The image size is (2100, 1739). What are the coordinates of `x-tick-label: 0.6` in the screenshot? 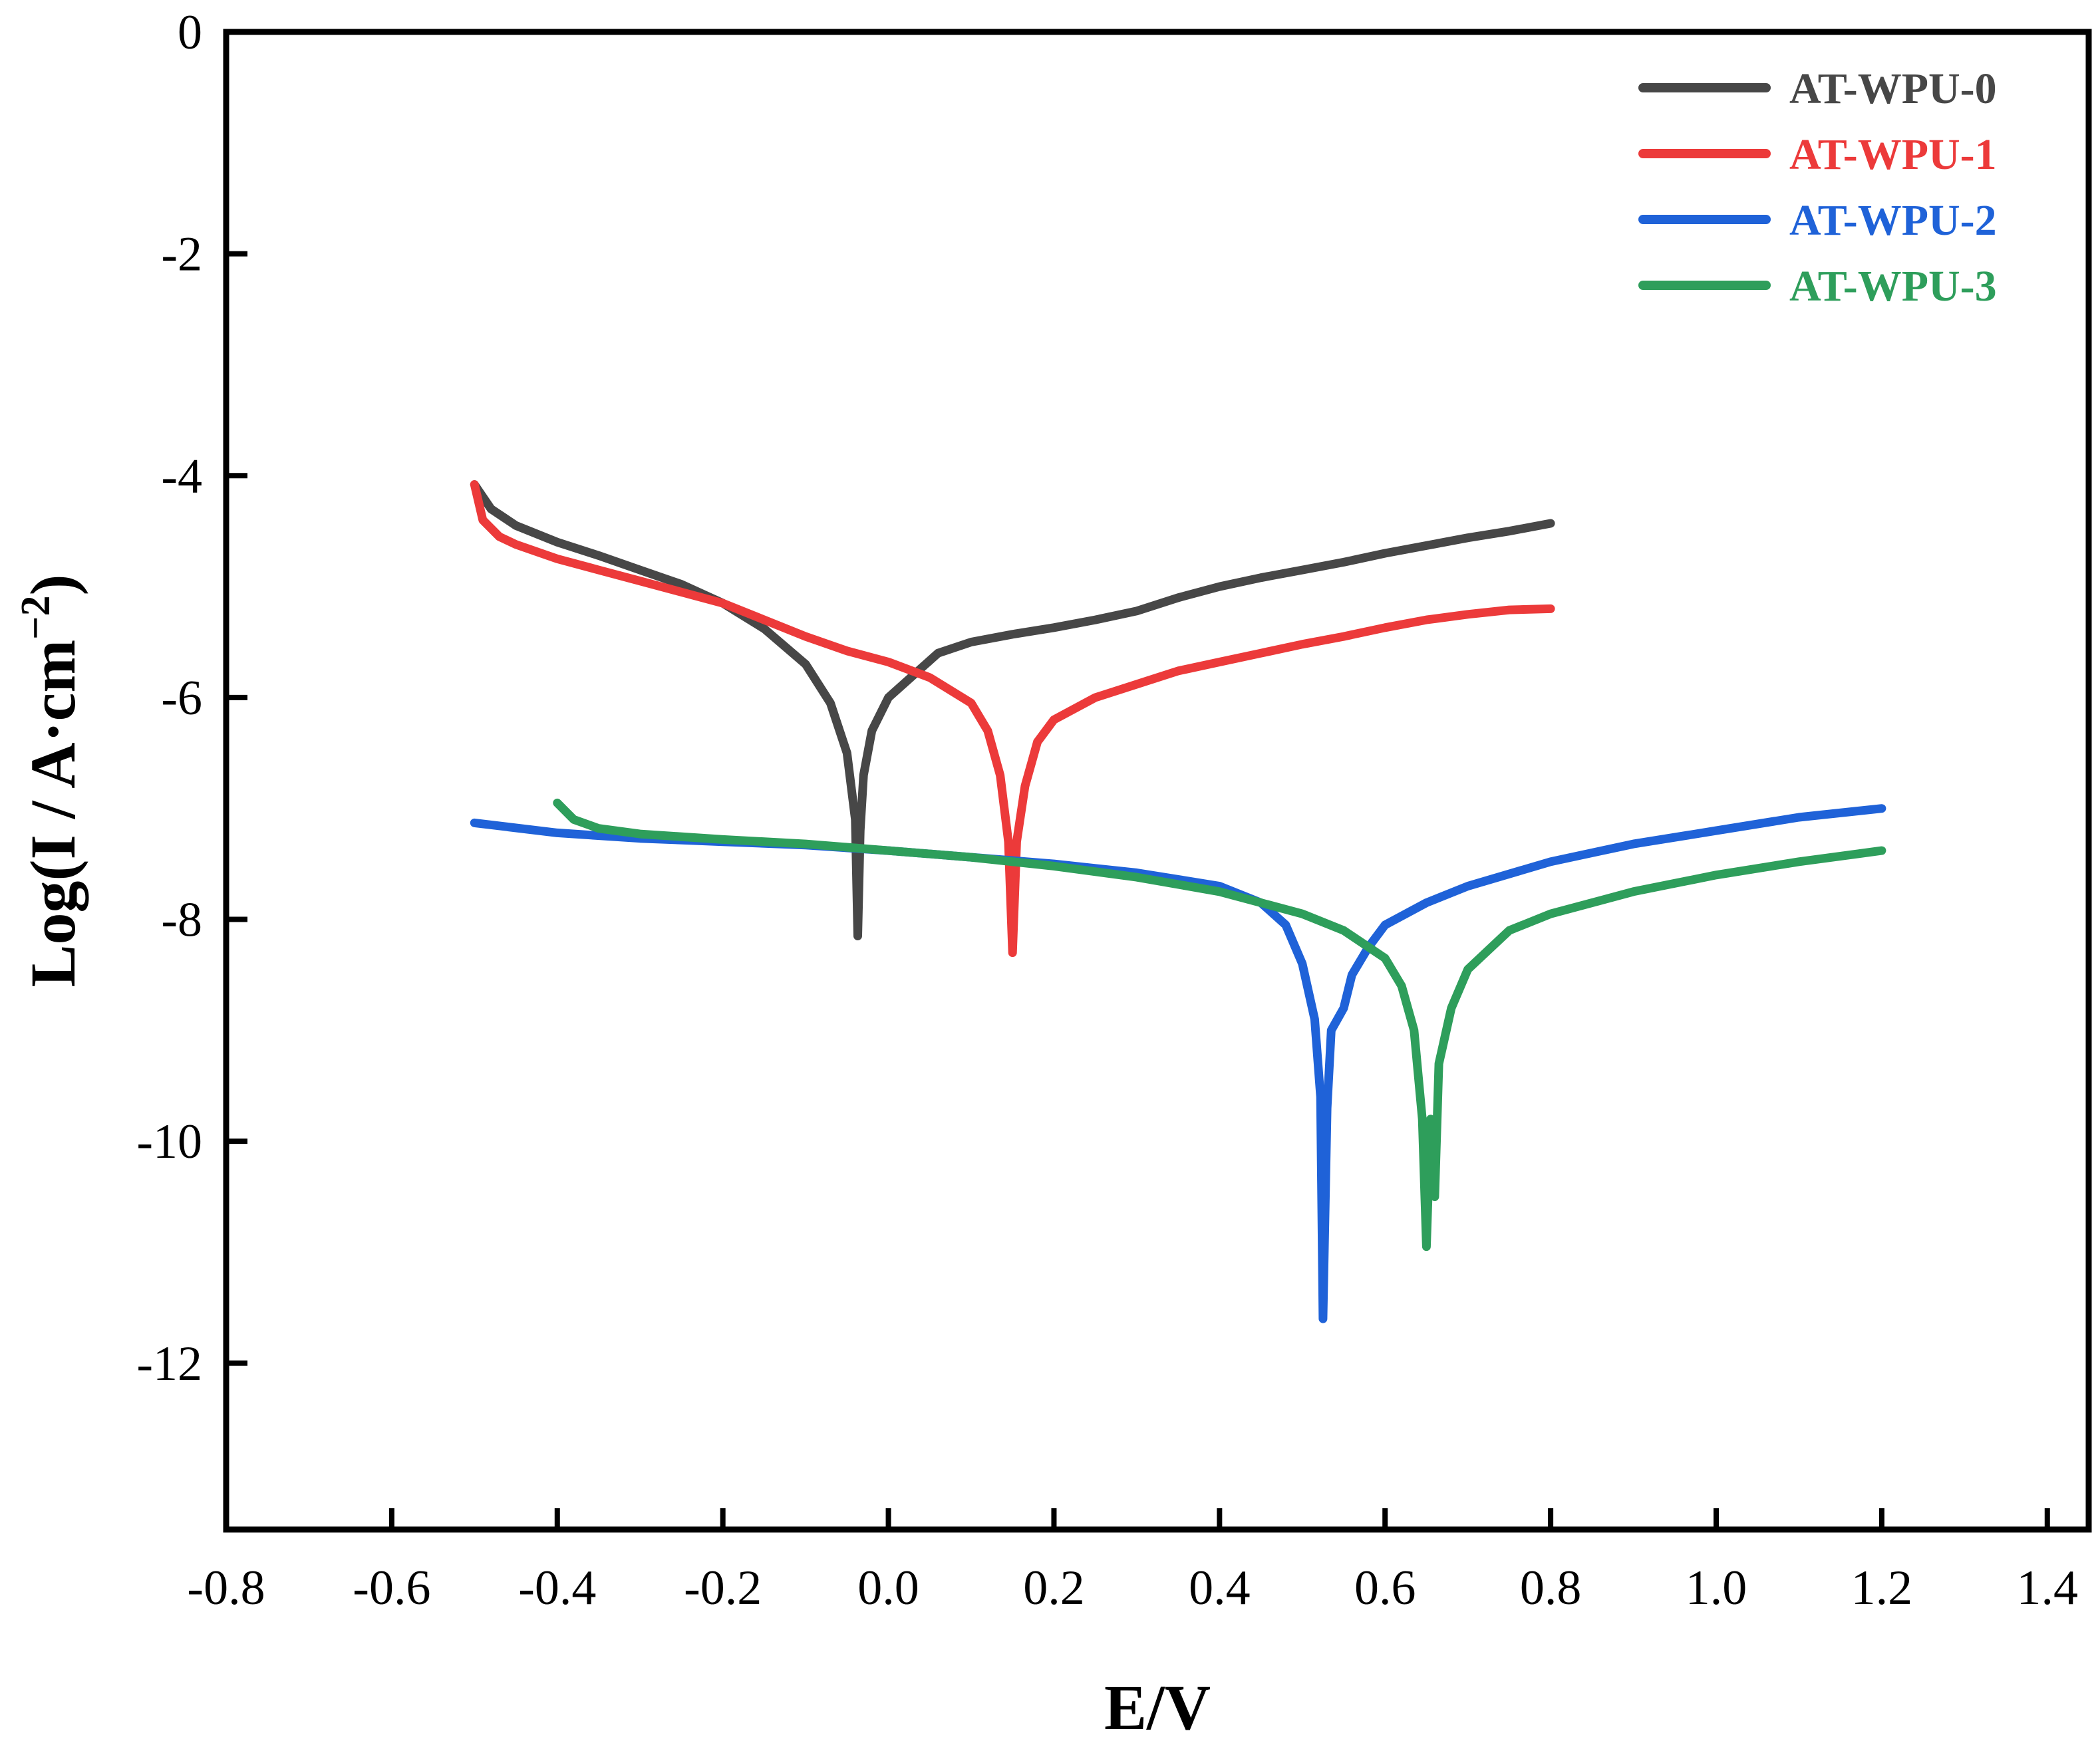 It's located at (1385, 1588).